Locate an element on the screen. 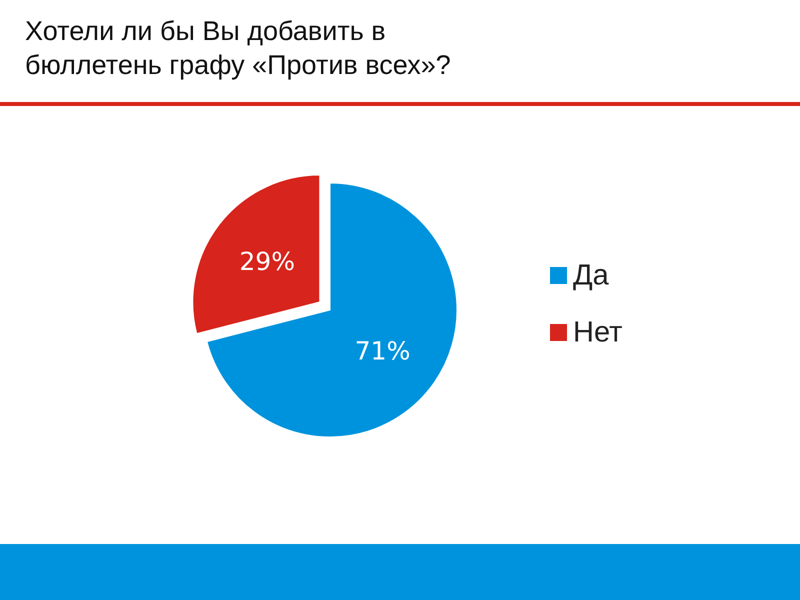 The height and width of the screenshot is (600, 800). data-label: 71% is located at coordinates (382, 351).